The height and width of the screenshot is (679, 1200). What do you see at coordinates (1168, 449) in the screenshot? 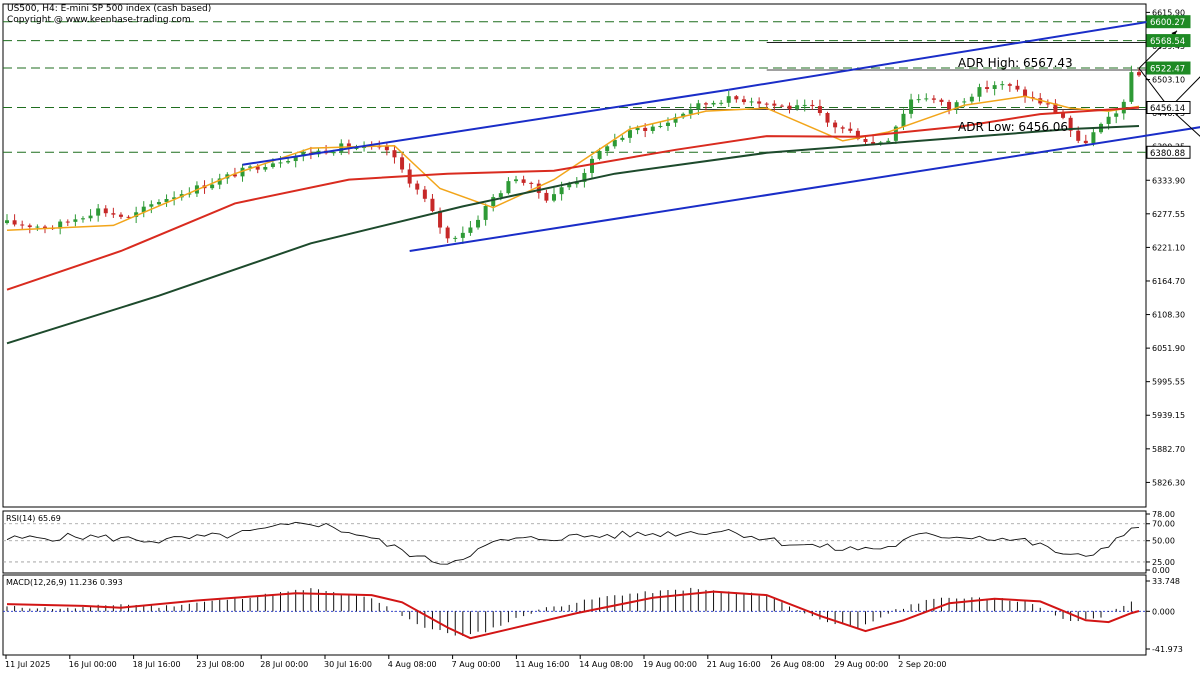
I see `y-tick-label: 5882.70` at bounding box center [1168, 449].